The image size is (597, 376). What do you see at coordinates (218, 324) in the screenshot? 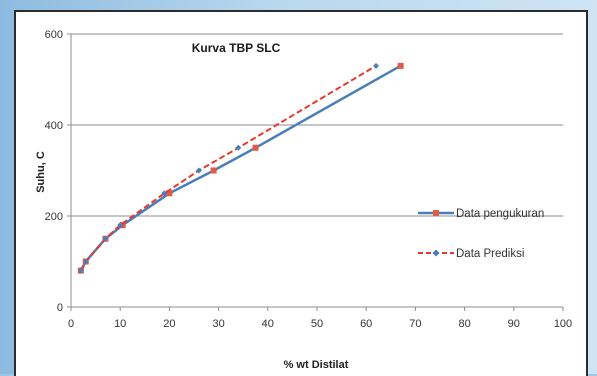
I see `x-tick-label: 30` at bounding box center [218, 324].